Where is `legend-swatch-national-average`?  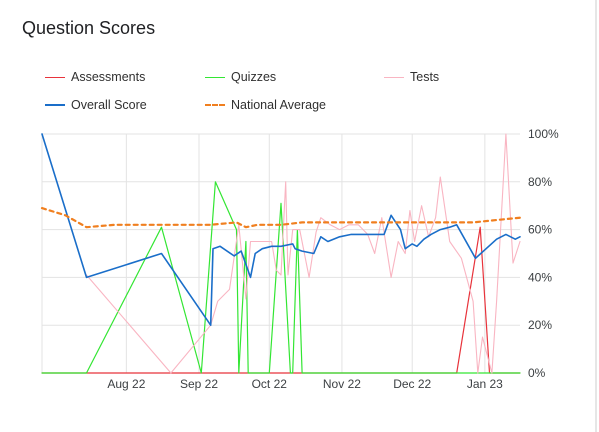
legend-swatch-national-average is located at coordinates (215, 105).